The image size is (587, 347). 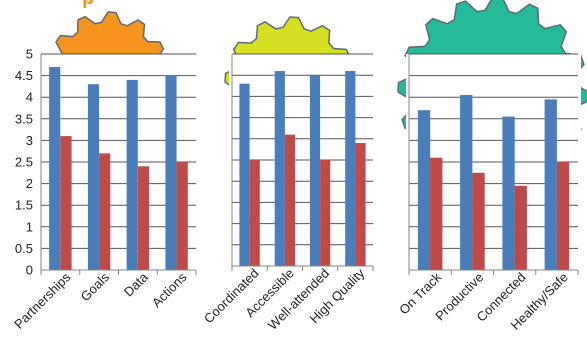 I want to click on y-tick-label: 2.5, so click(x=24, y=162).